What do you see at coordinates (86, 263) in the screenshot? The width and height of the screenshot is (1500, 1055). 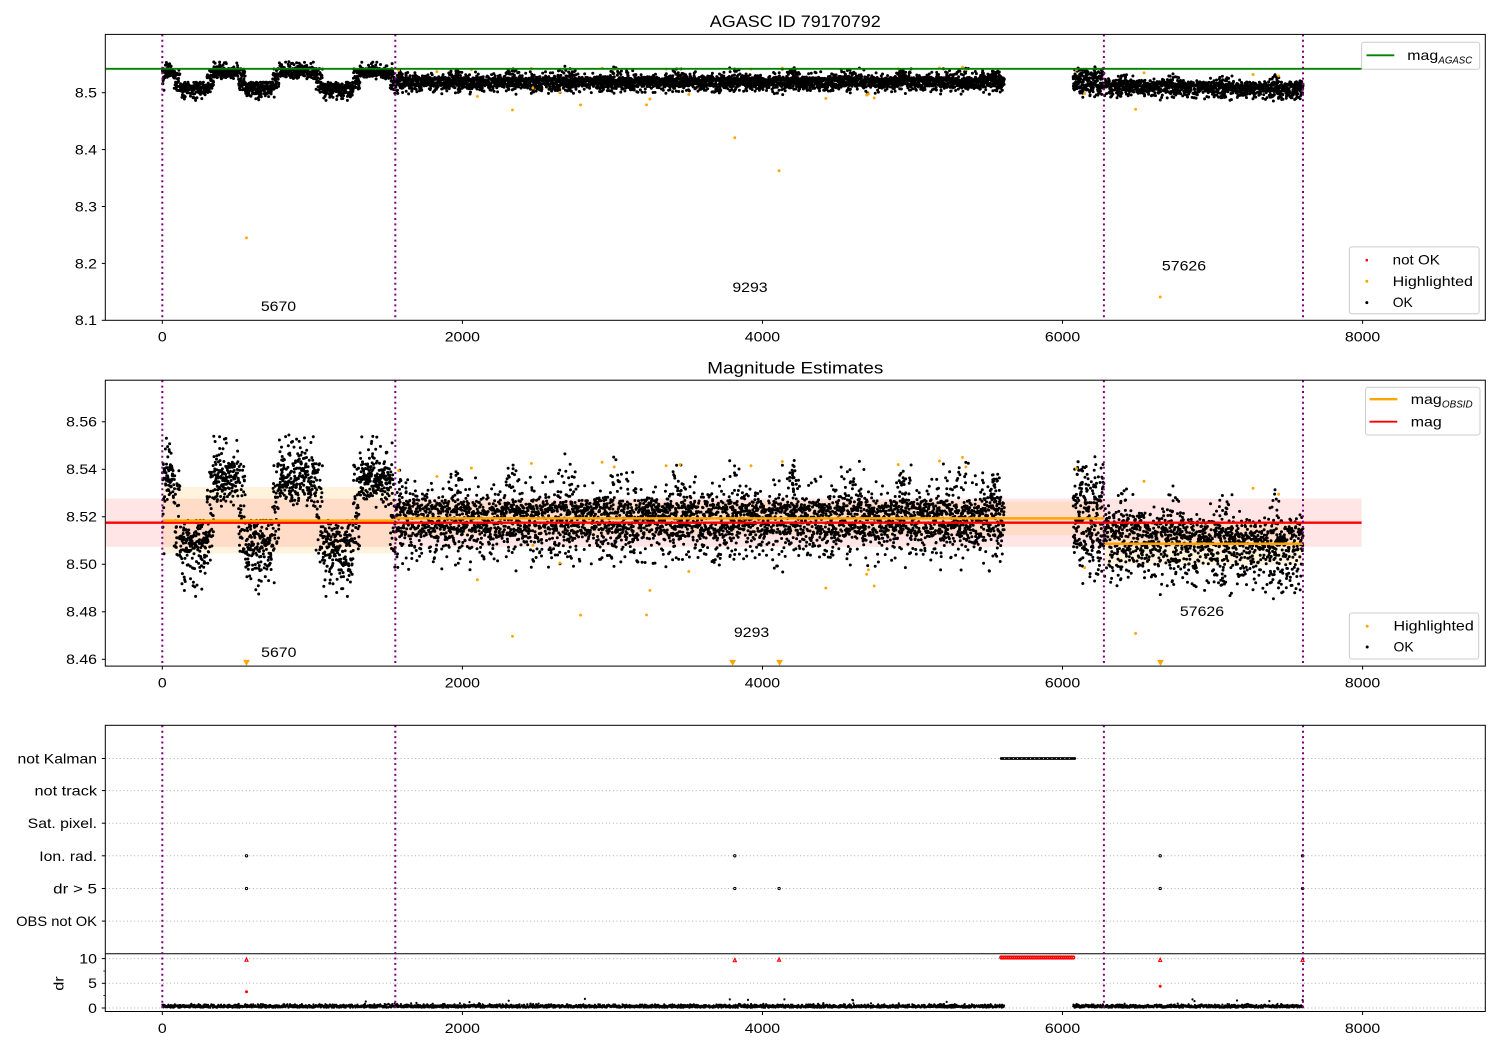 I see `svg-text: 8.2` at bounding box center [86, 263].